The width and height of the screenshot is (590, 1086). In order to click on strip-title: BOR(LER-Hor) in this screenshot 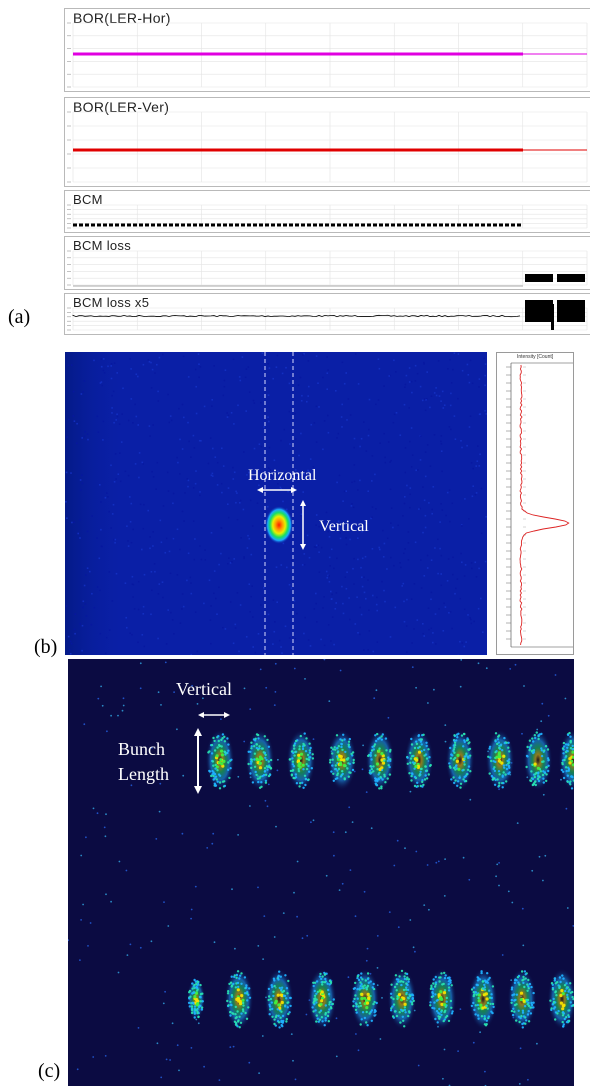, I will do `click(122, 18)`.